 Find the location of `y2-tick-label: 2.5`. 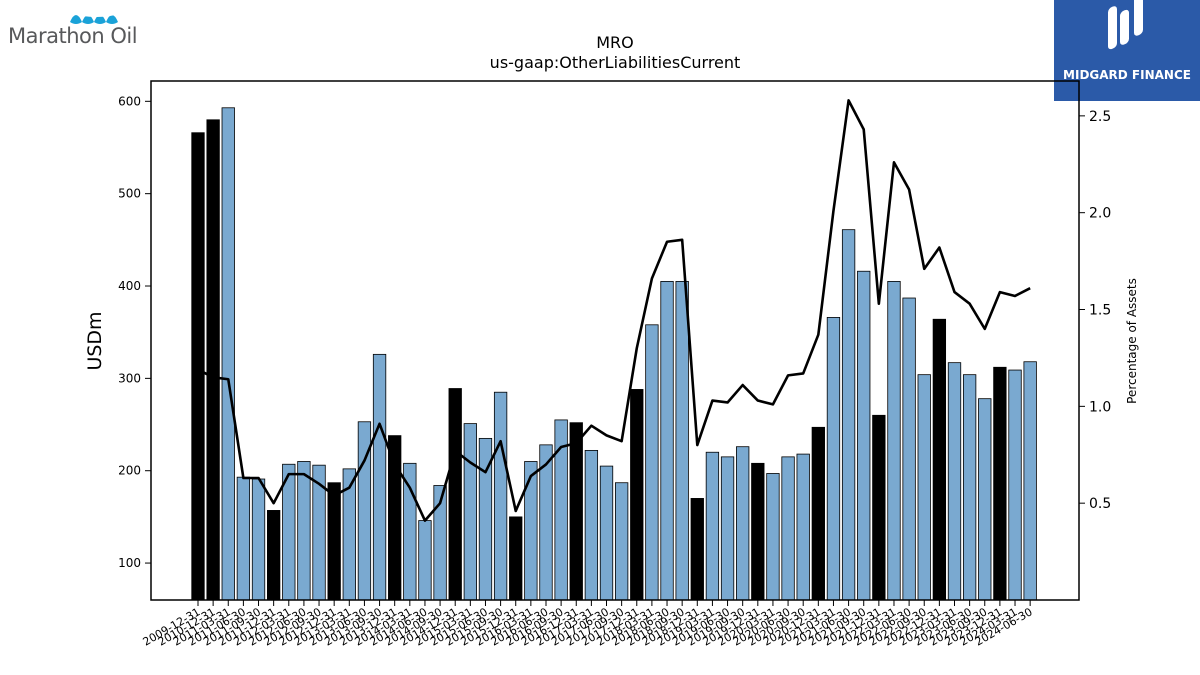

y2-tick-label: 2.5 is located at coordinates (1100, 117).